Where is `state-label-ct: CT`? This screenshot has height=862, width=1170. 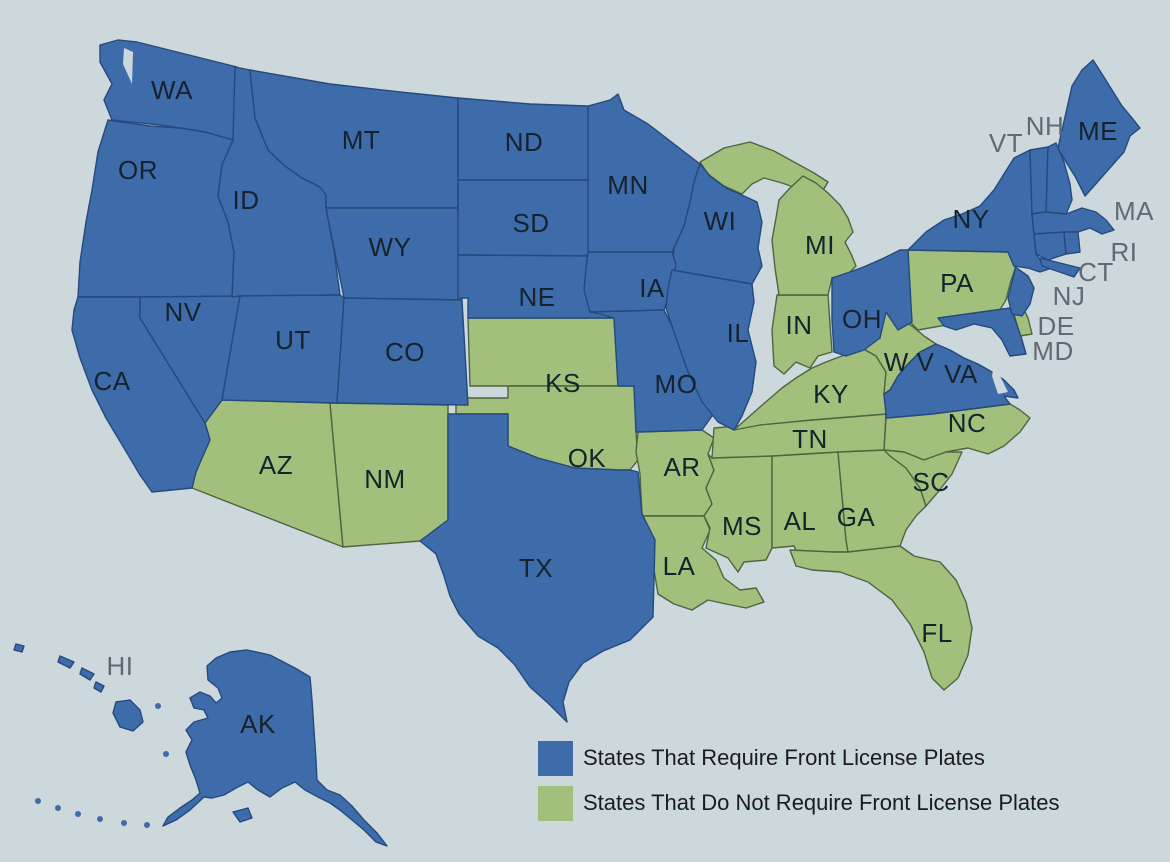 state-label-ct: CT is located at coordinates (1096, 272).